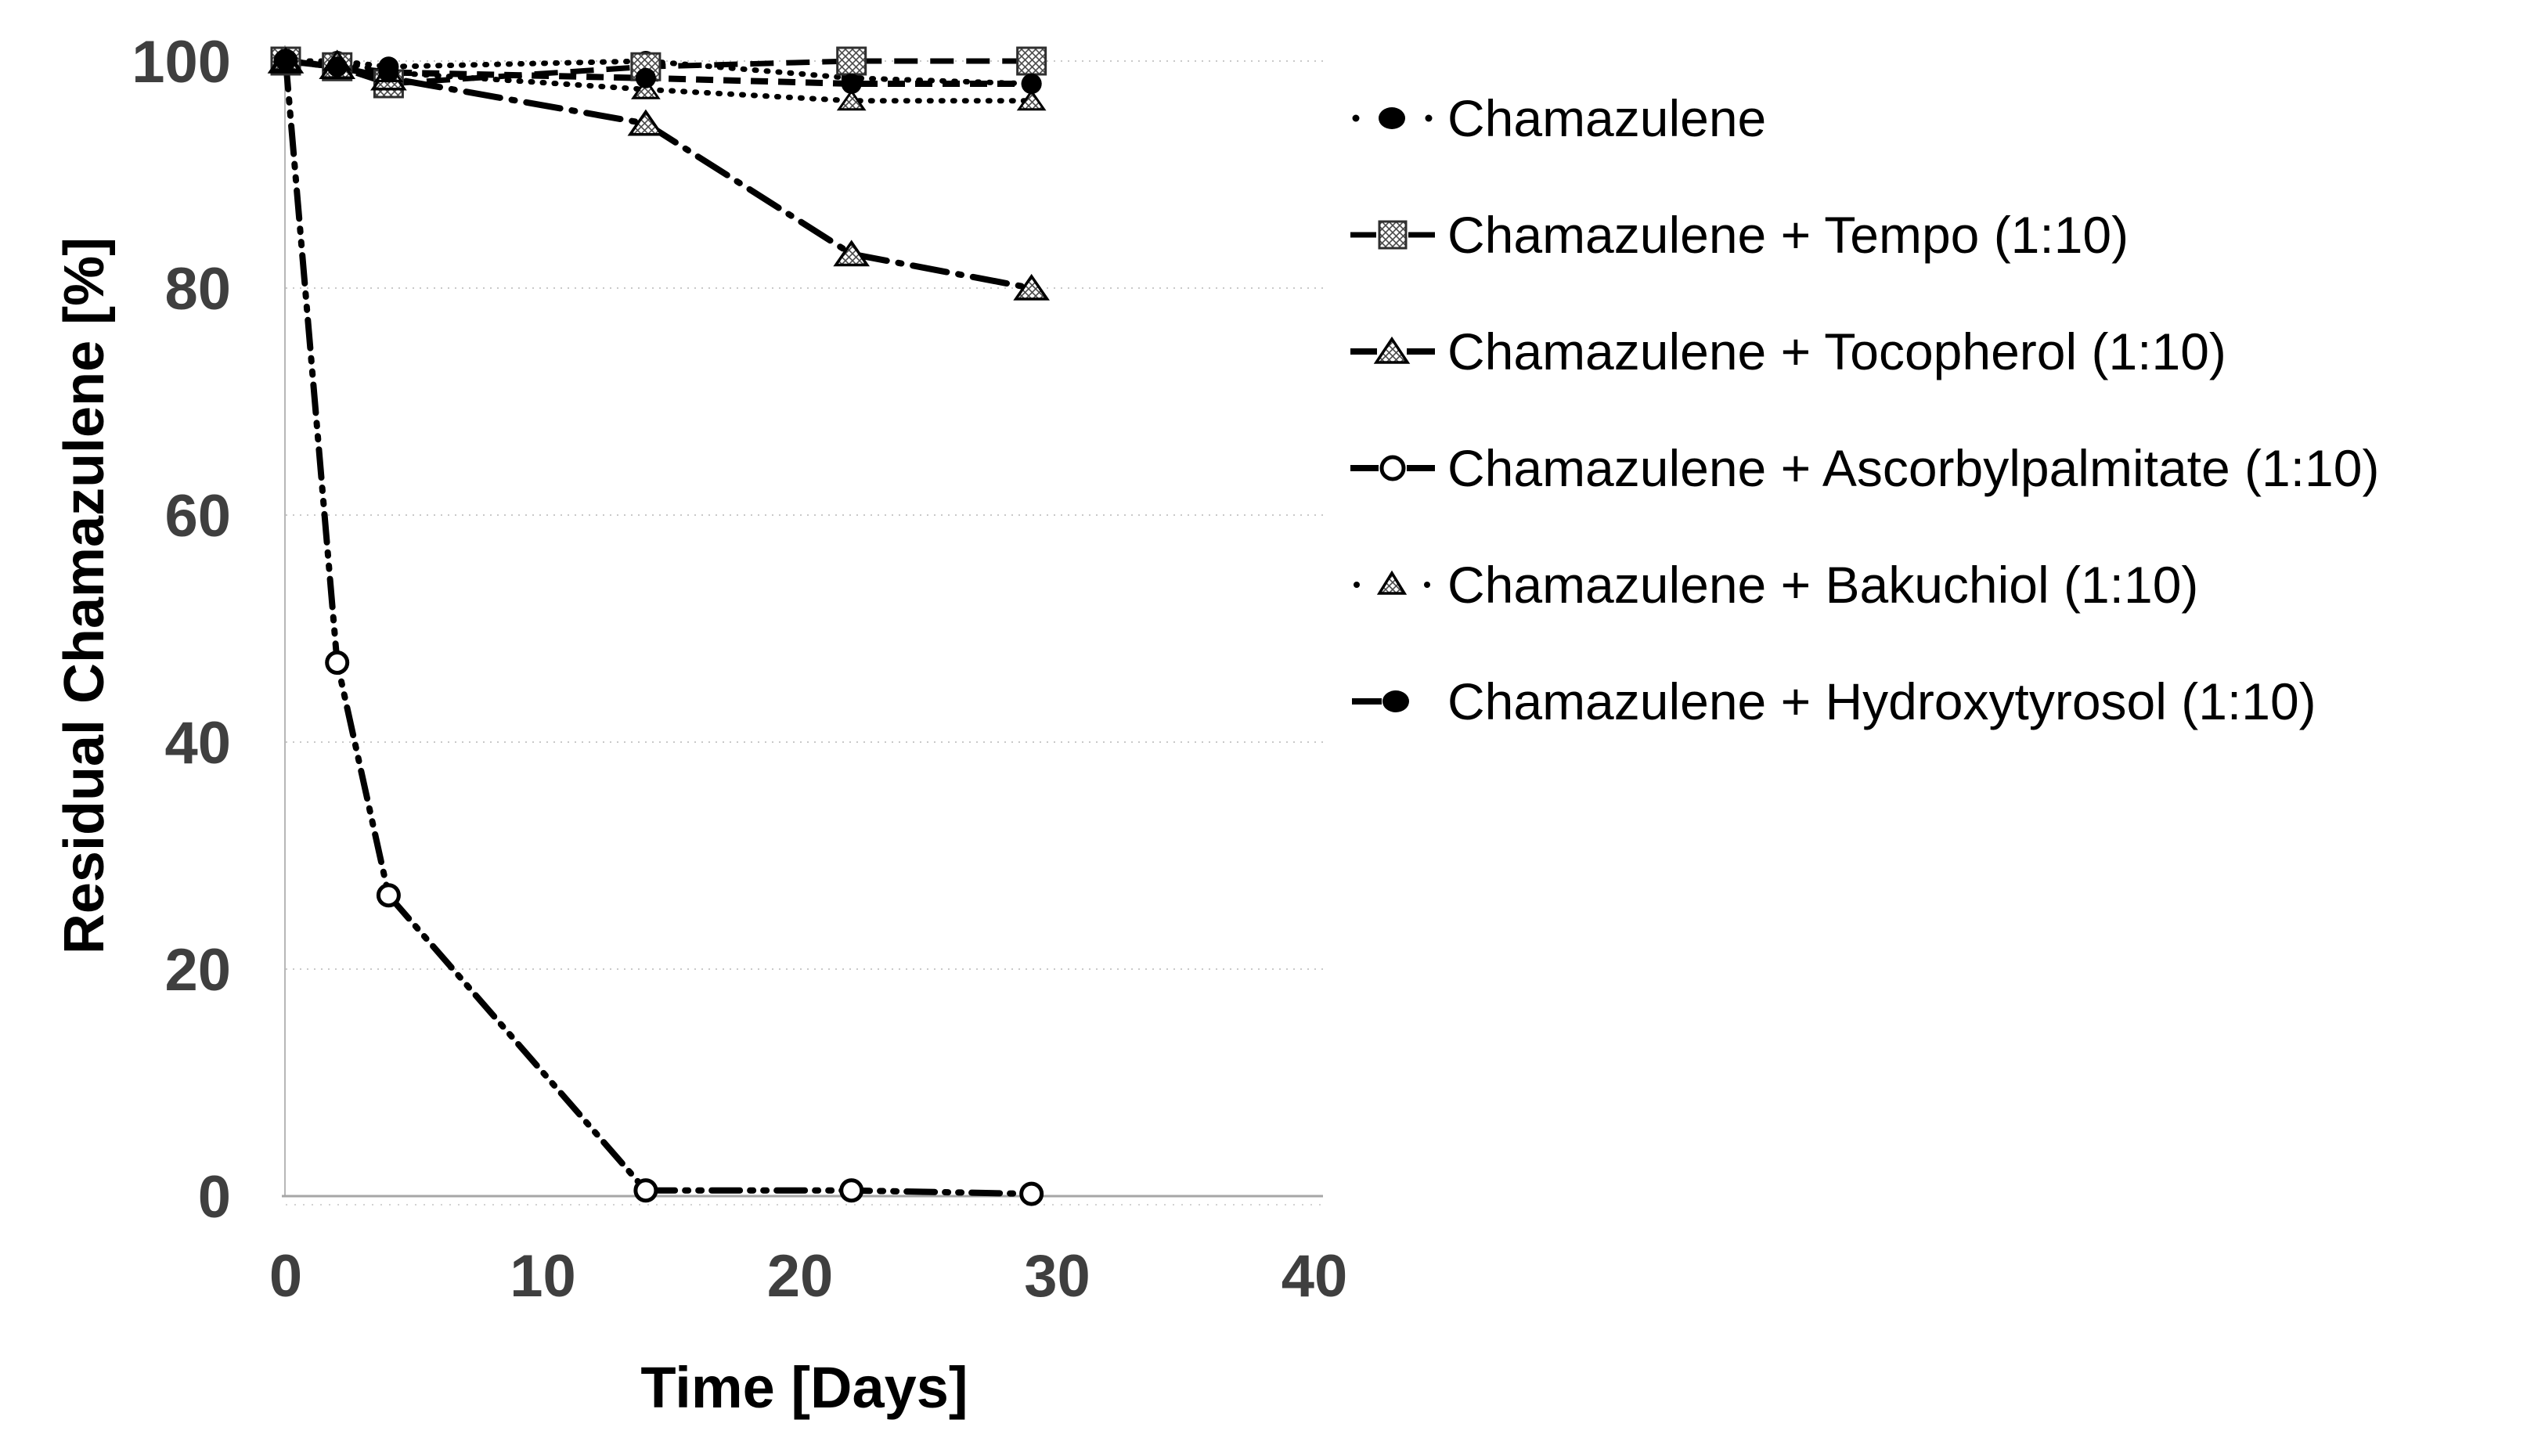 The height and width of the screenshot is (1456, 2545). What do you see at coordinates (181, 62) in the screenshot?
I see `y-tick-label-100: 100` at bounding box center [181, 62].